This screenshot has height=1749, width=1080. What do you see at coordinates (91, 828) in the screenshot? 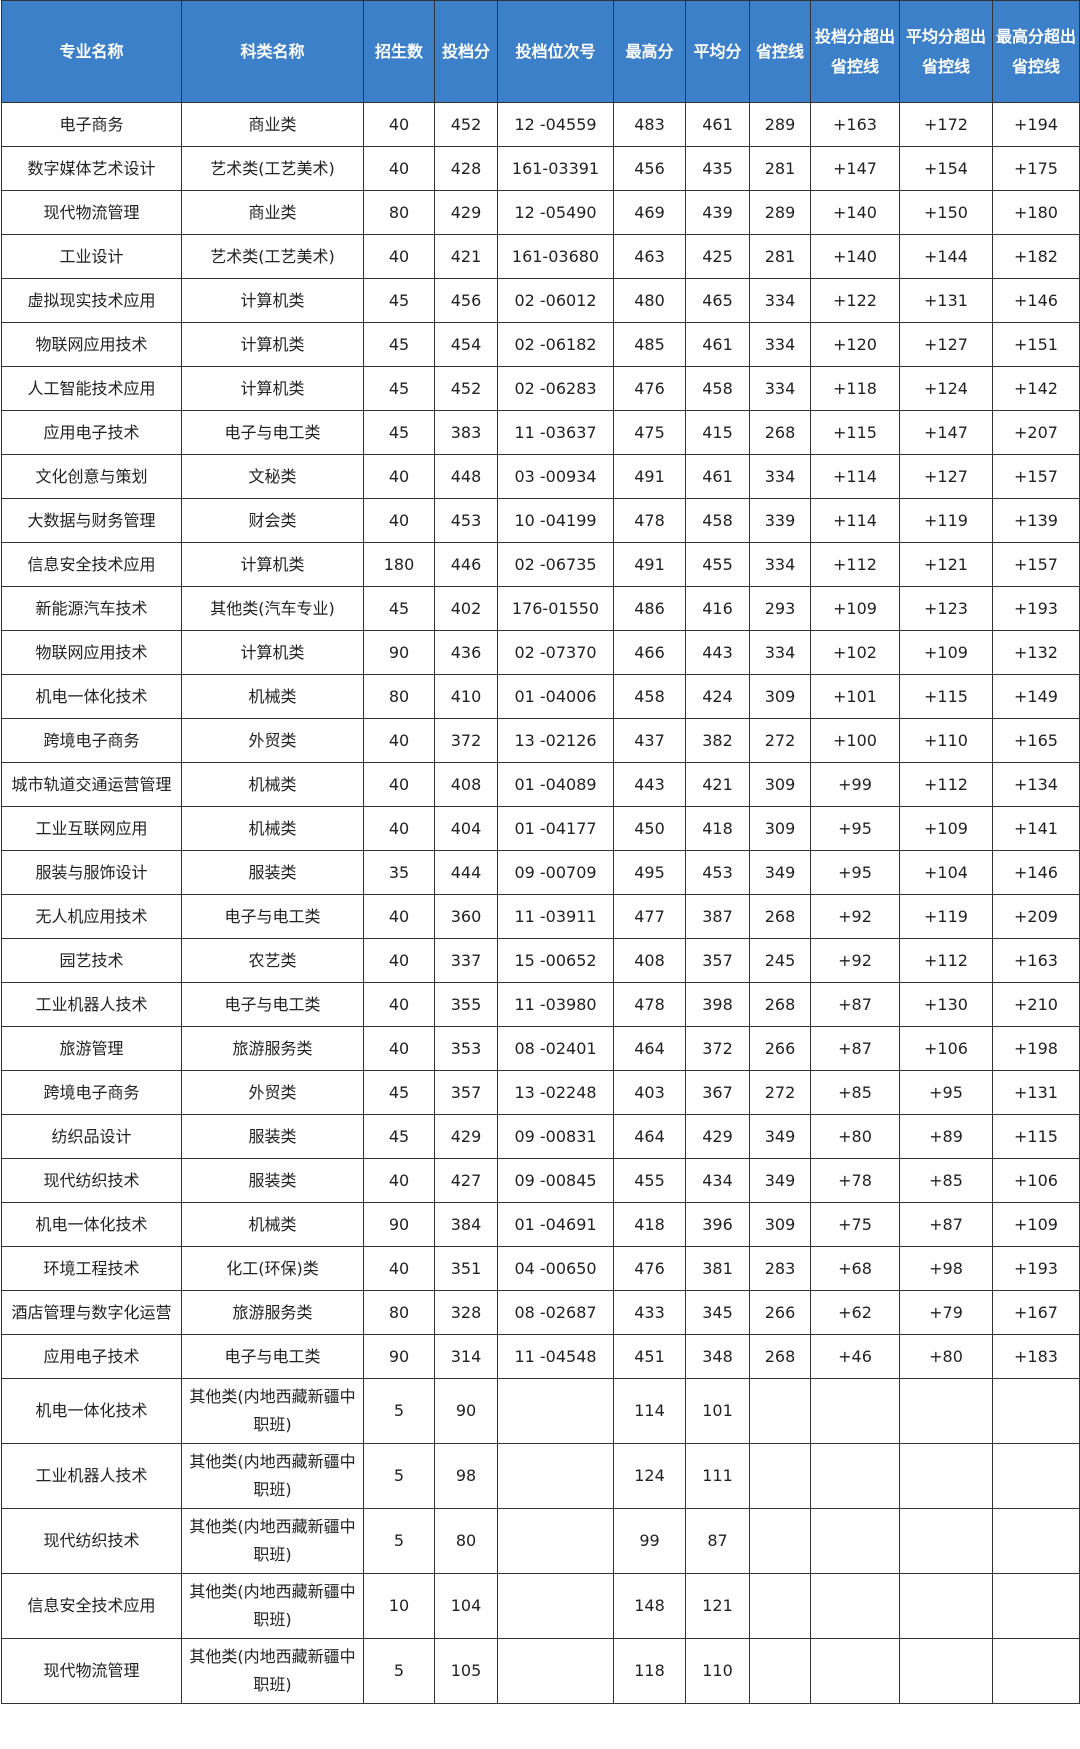
I see `cell-major: 工业互联网应用` at bounding box center [91, 828].